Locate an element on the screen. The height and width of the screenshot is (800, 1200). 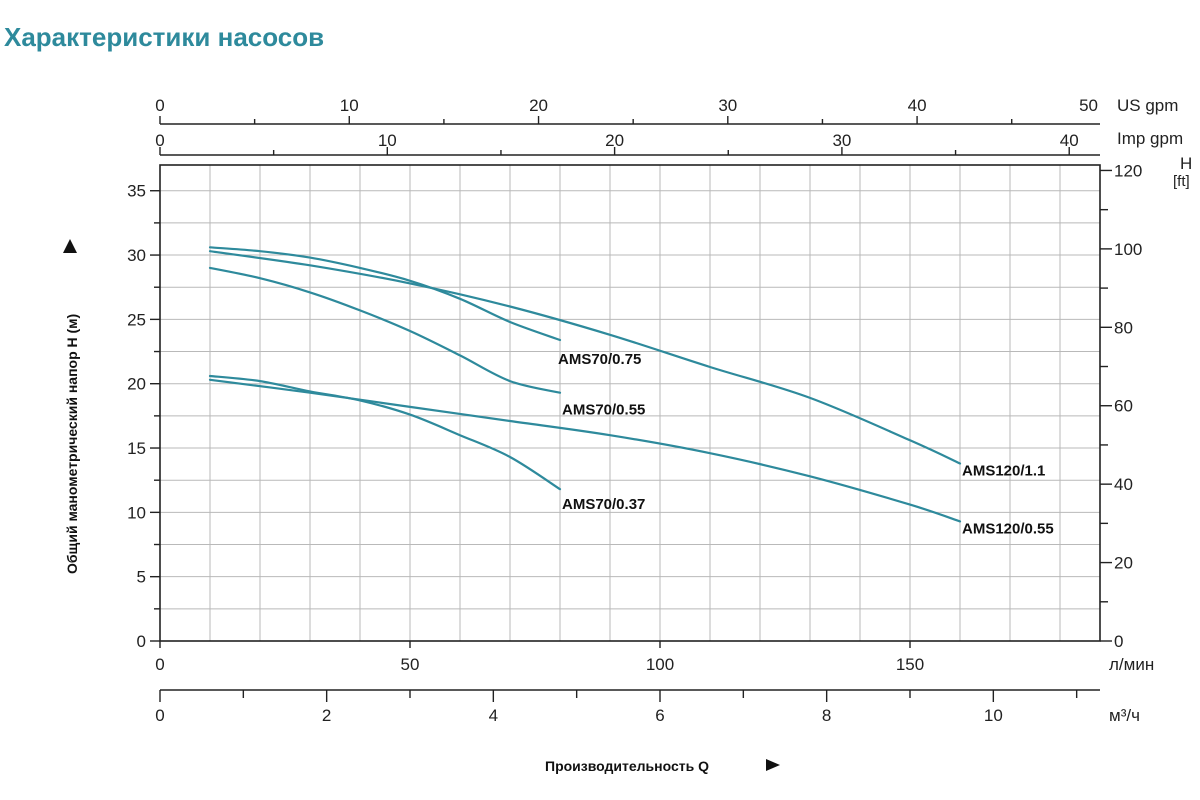
m3h-tick-label: 6 is located at coordinates (659, 715).